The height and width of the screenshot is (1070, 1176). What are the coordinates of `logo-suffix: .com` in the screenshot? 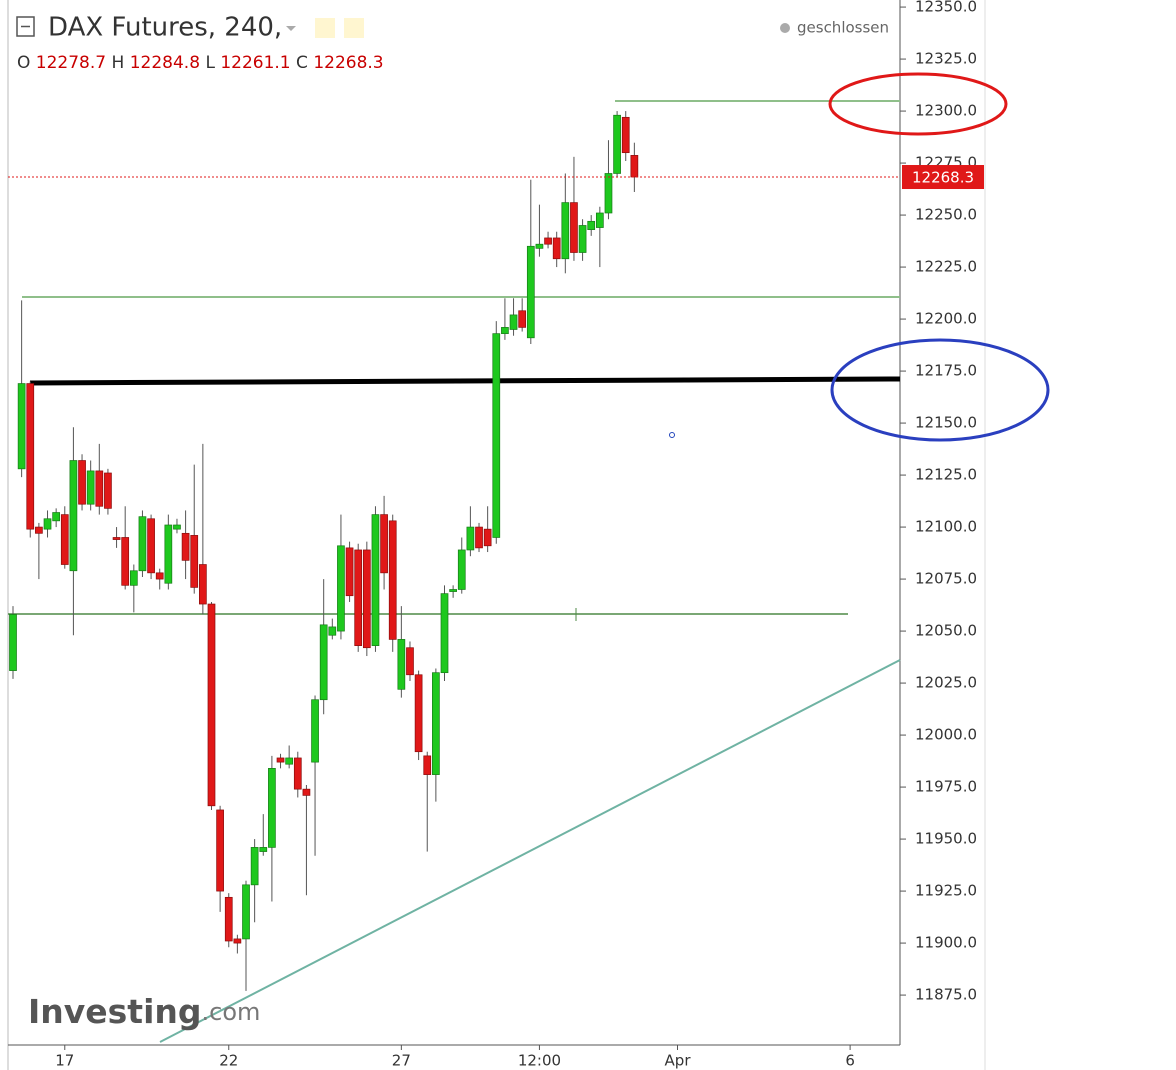 It's located at (231, 1012).